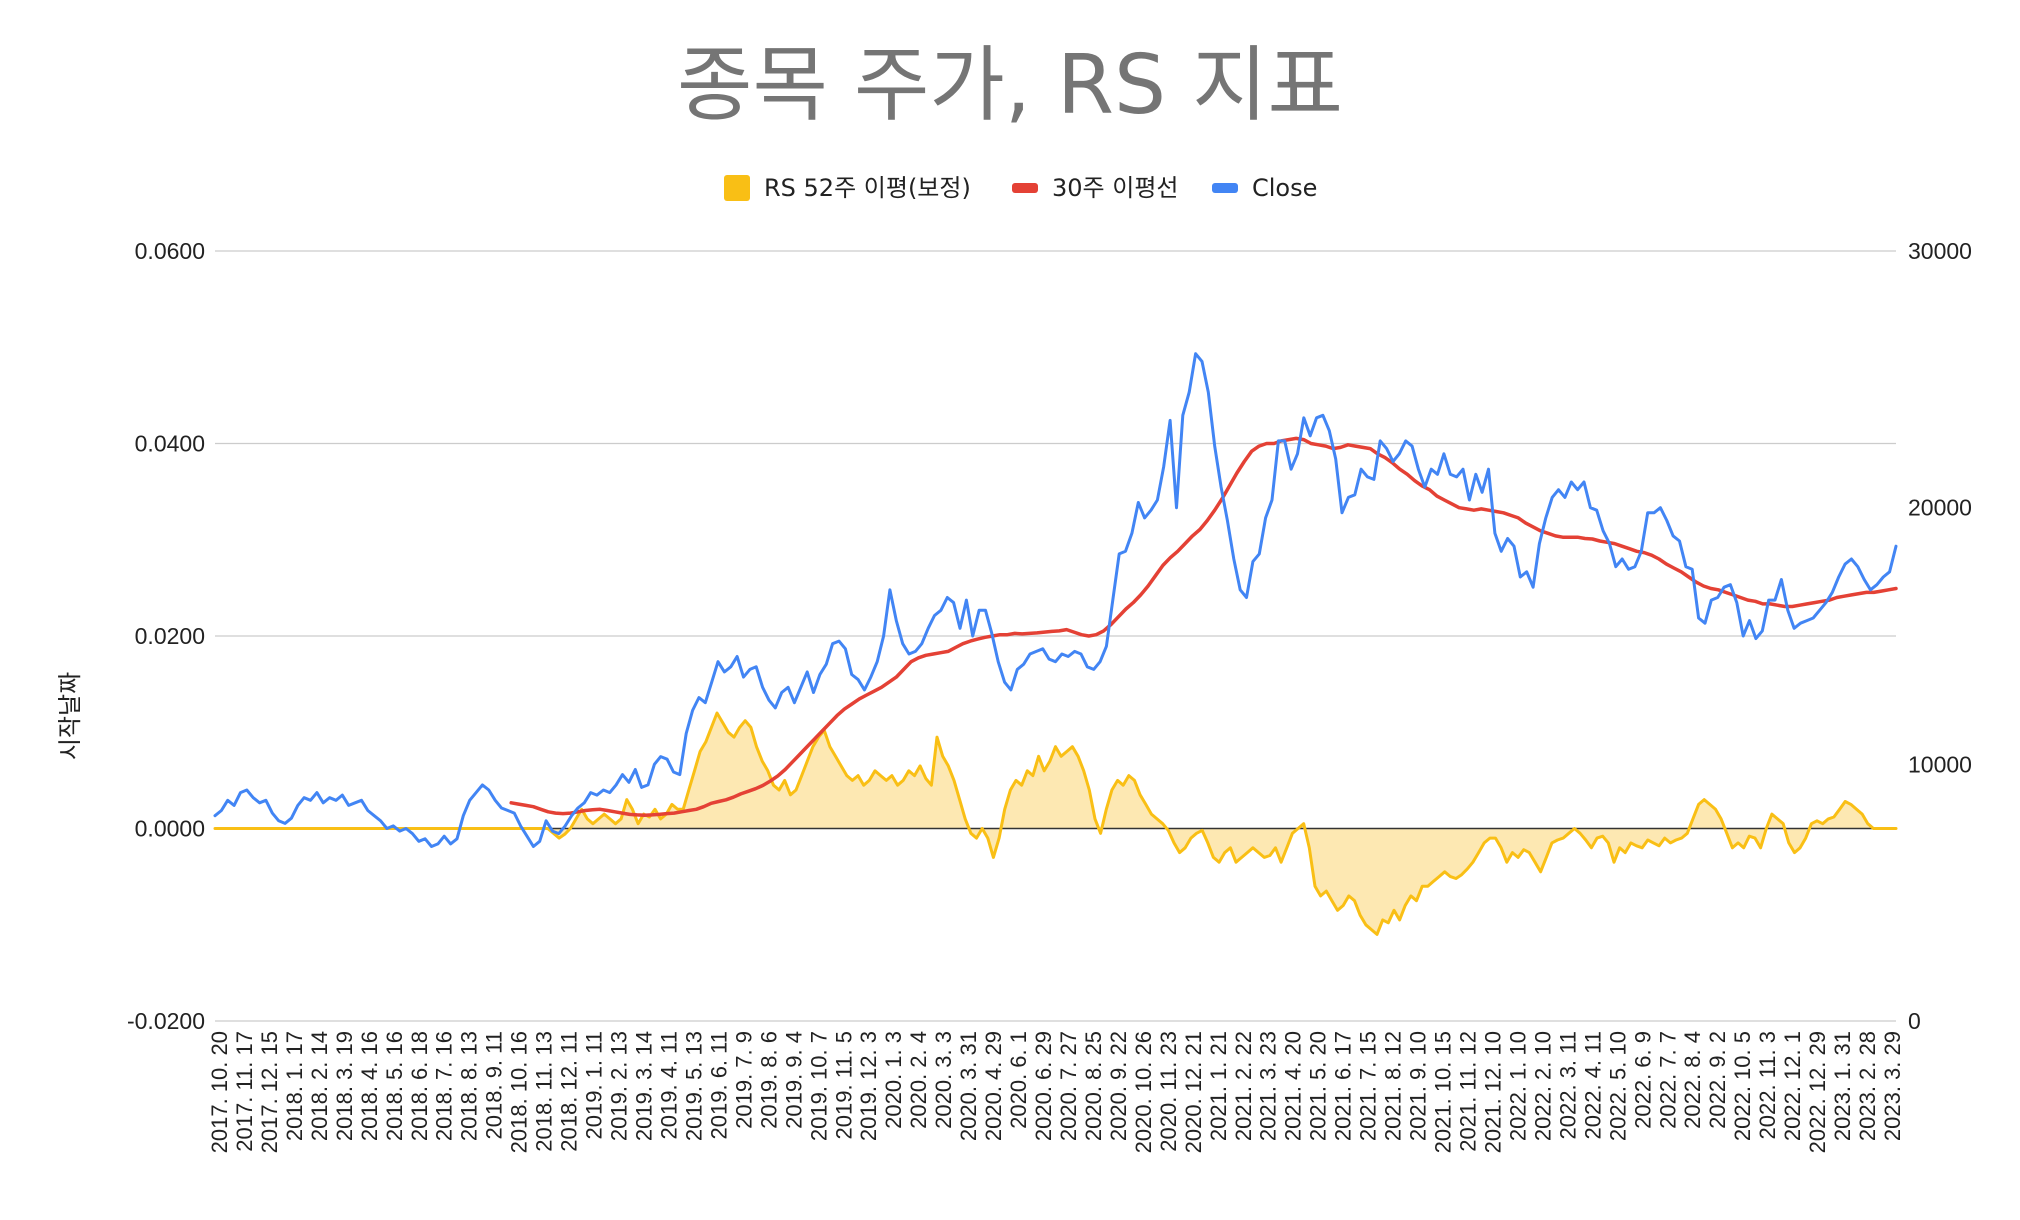  Describe the element at coordinates (1268, 1086) in the screenshot. I see `x-tick-label: 2021. 3. 23` at that location.